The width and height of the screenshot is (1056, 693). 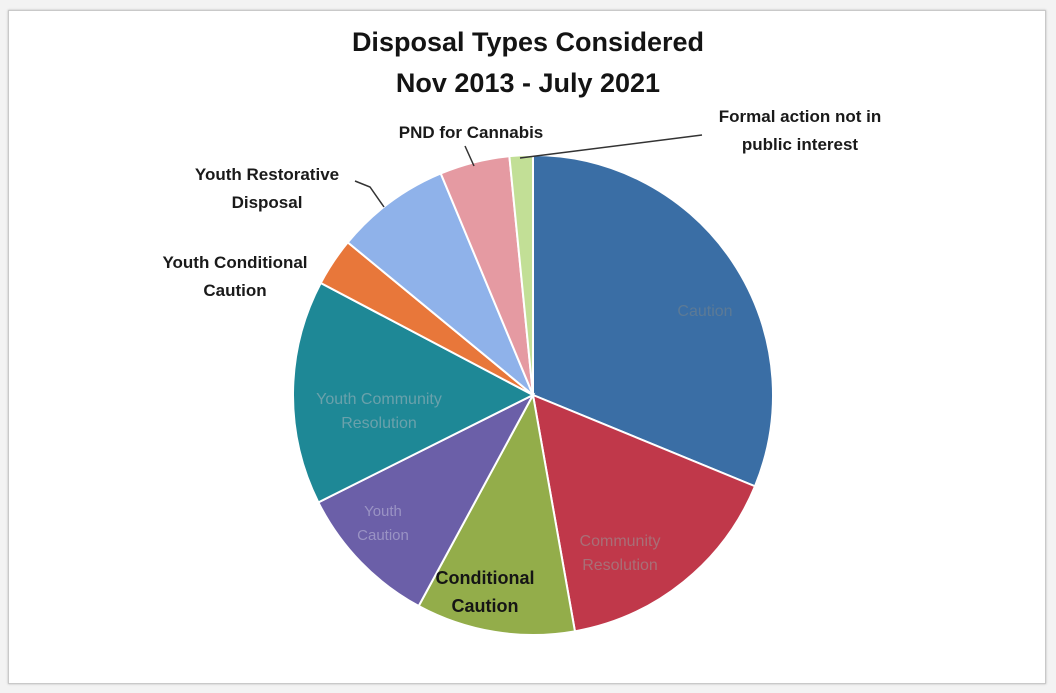 I want to click on pie-slice-youth-caution, so click(x=426, y=500).